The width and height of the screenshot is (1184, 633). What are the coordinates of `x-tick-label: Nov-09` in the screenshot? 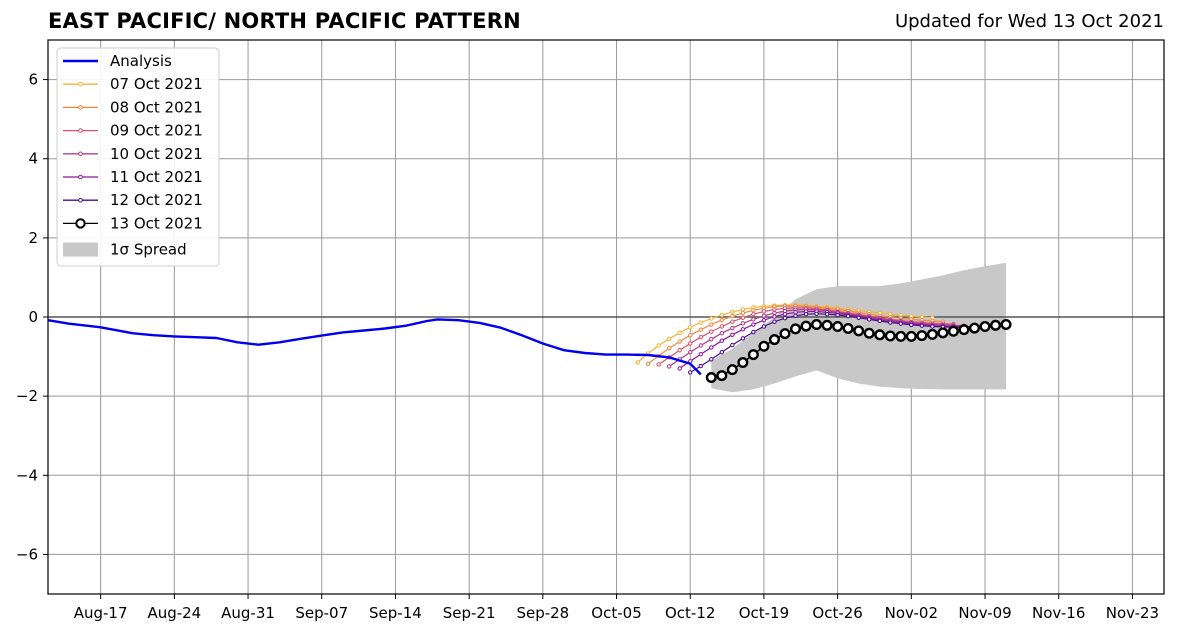 It's located at (984, 613).